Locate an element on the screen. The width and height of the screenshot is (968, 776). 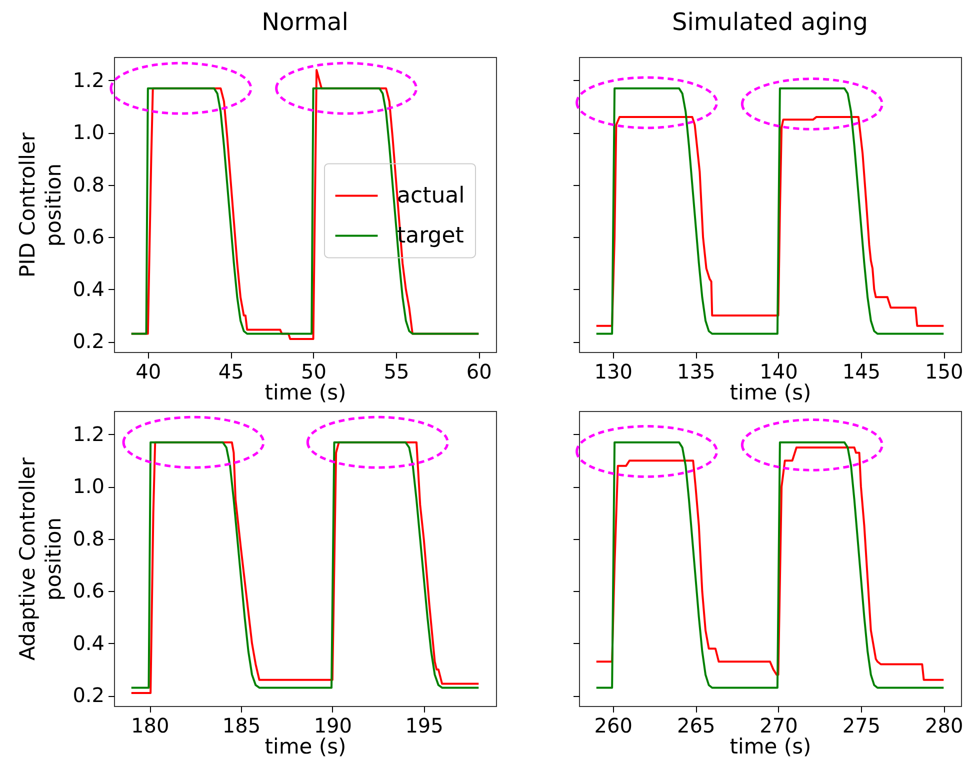
x-tick-label: 190 is located at coordinates (333, 726).